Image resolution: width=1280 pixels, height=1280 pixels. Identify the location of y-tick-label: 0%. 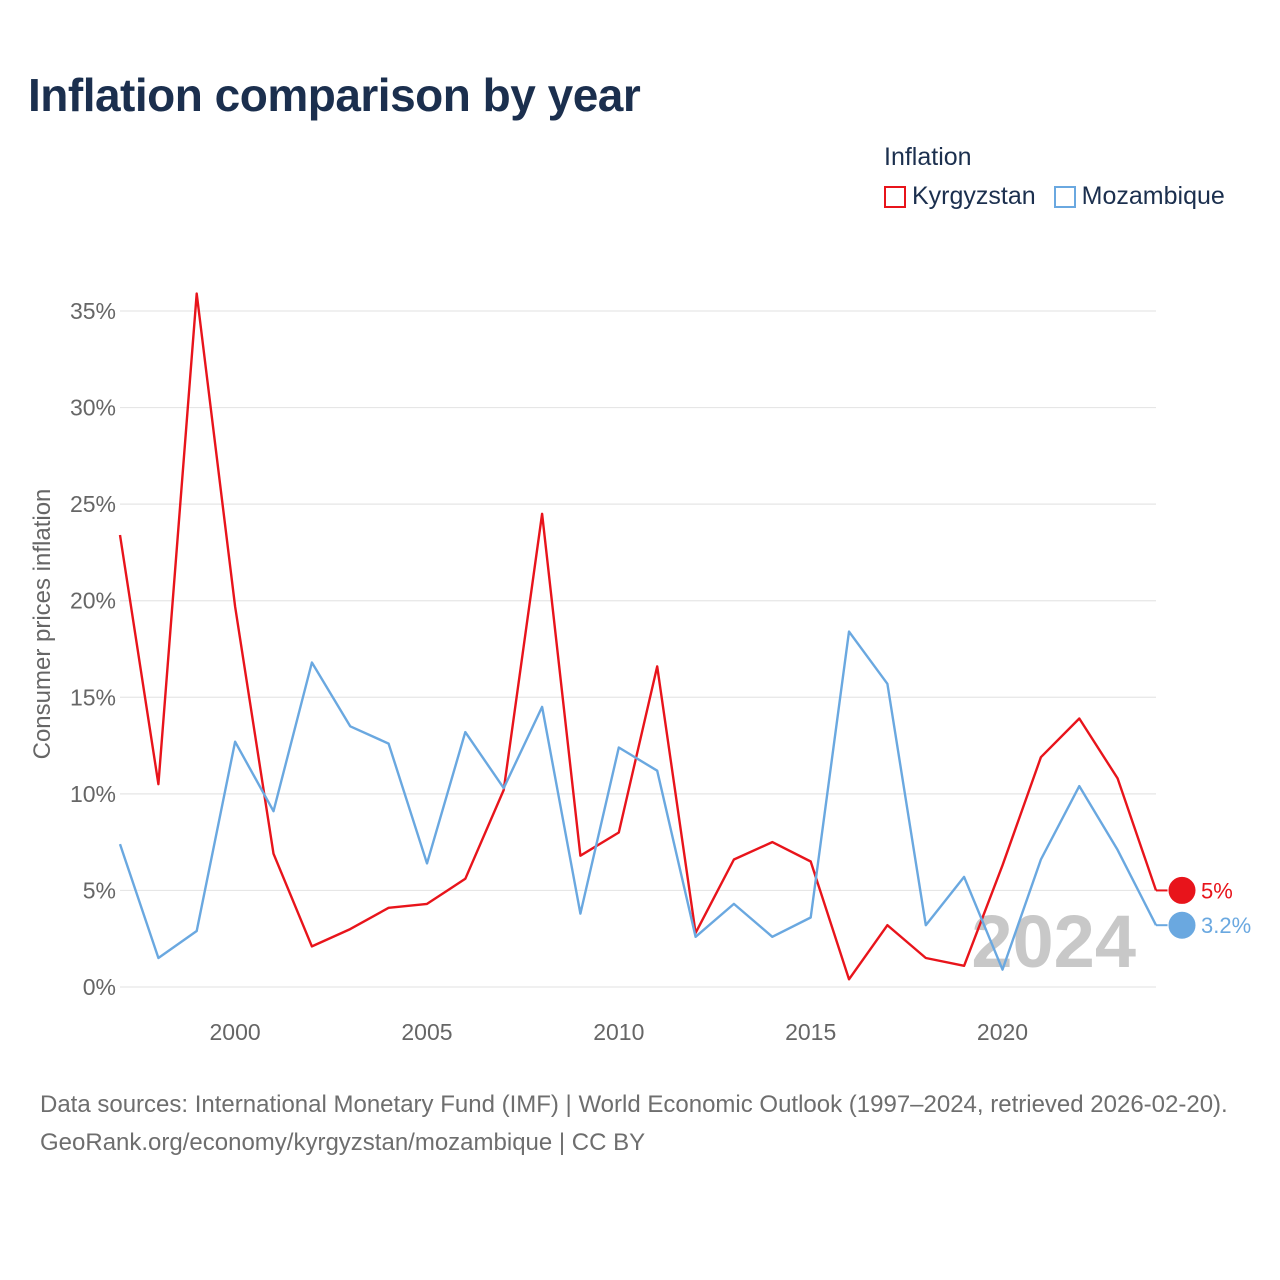
(99, 987).